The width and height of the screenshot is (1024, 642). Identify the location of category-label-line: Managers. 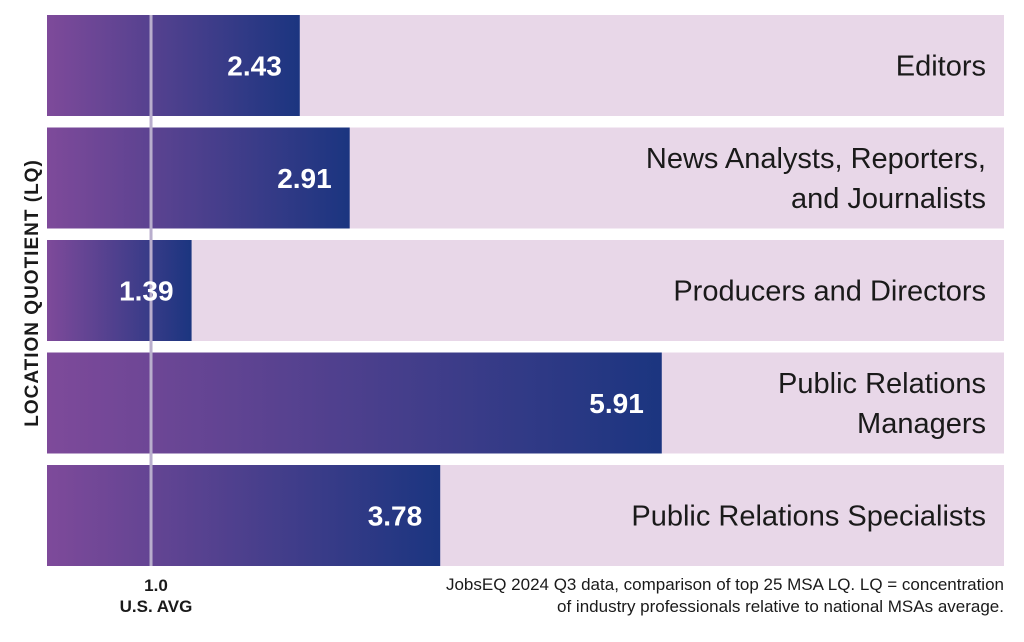
(921, 424).